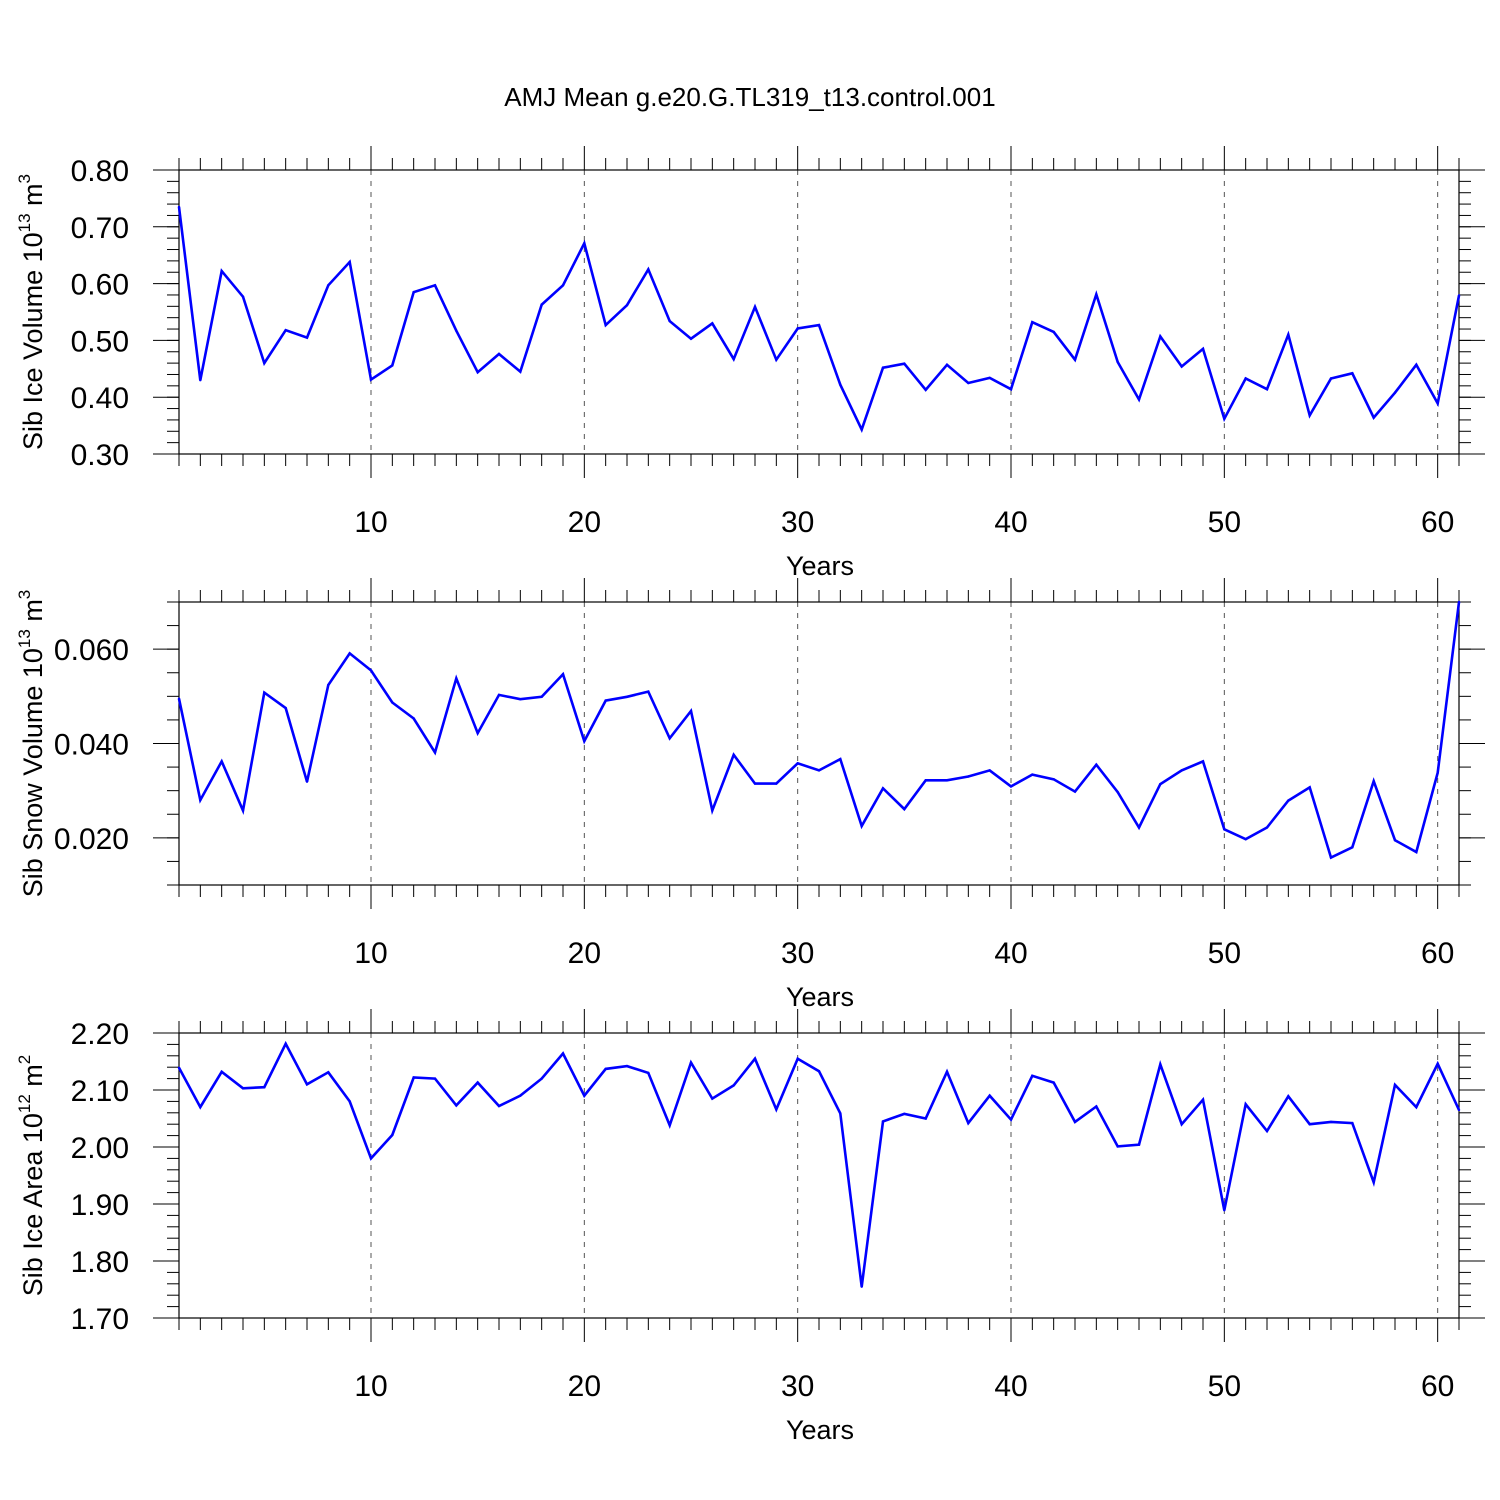  What do you see at coordinates (370, 522) in the screenshot?
I see `x-tick-label: 10` at bounding box center [370, 522].